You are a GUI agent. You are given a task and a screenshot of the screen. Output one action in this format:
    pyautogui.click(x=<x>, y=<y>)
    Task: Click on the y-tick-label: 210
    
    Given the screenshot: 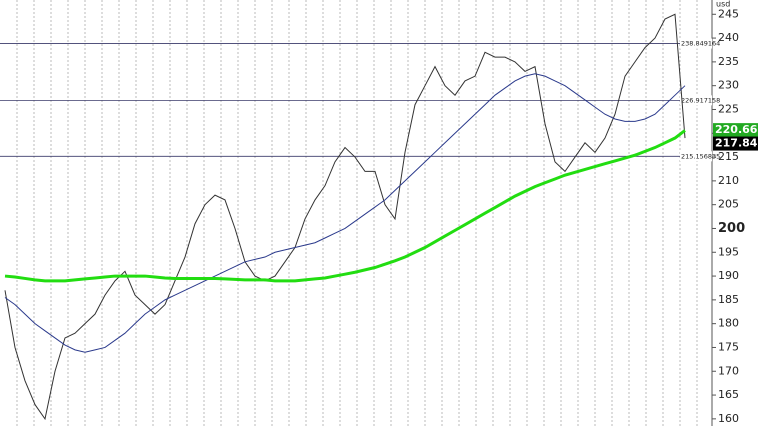 What is the action you would take?
    pyautogui.click(x=728, y=180)
    